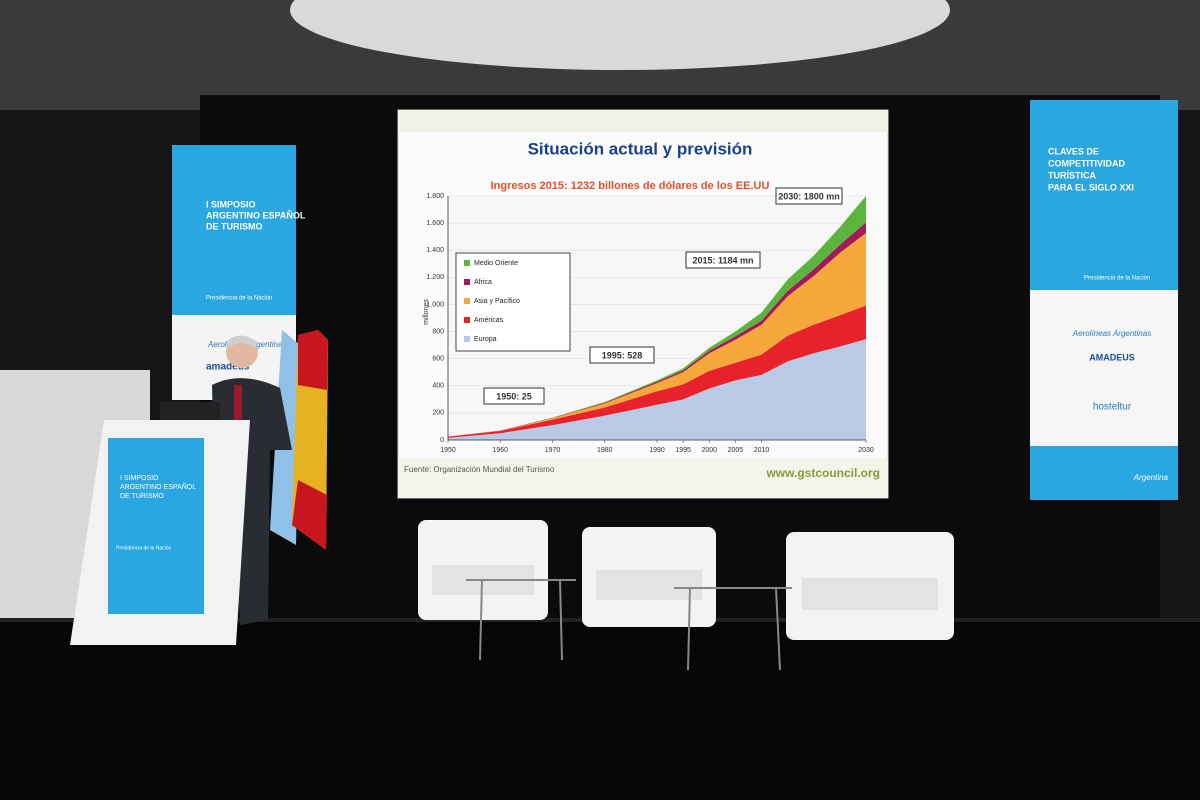 The width and height of the screenshot is (1200, 800). What do you see at coordinates (553, 450) in the screenshot?
I see `x-tick-label: 1970` at bounding box center [553, 450].